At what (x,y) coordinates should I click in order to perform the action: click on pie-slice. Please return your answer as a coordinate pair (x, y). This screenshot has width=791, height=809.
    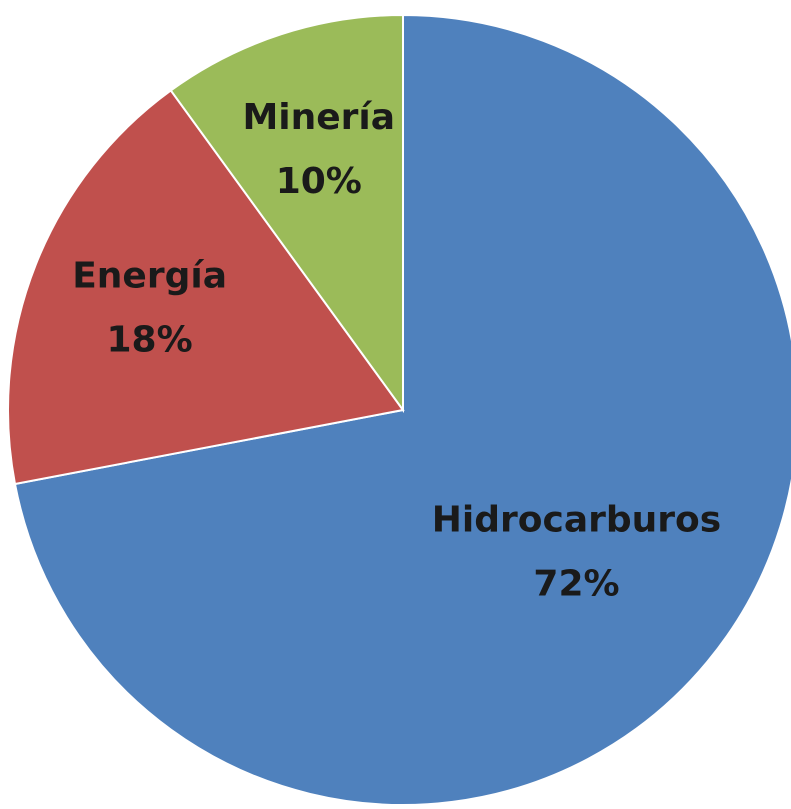
    Looking at the image, I should click on (286, 213).